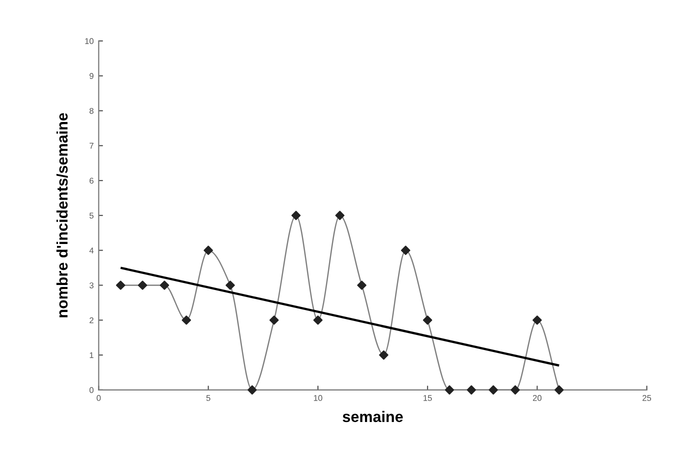 Image resolution: width=700 pixels, height=455 pixels. I want to click on x-tick-label: 10, so click(318, 398).